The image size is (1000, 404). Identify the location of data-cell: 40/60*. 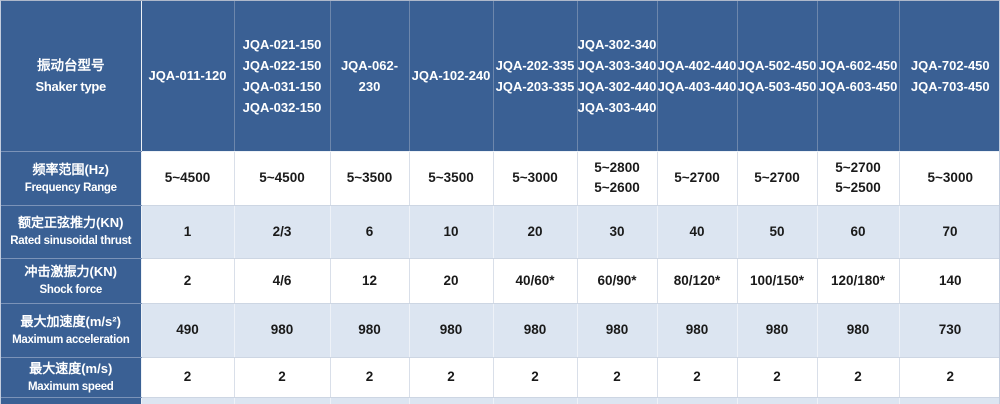
(535, 281).